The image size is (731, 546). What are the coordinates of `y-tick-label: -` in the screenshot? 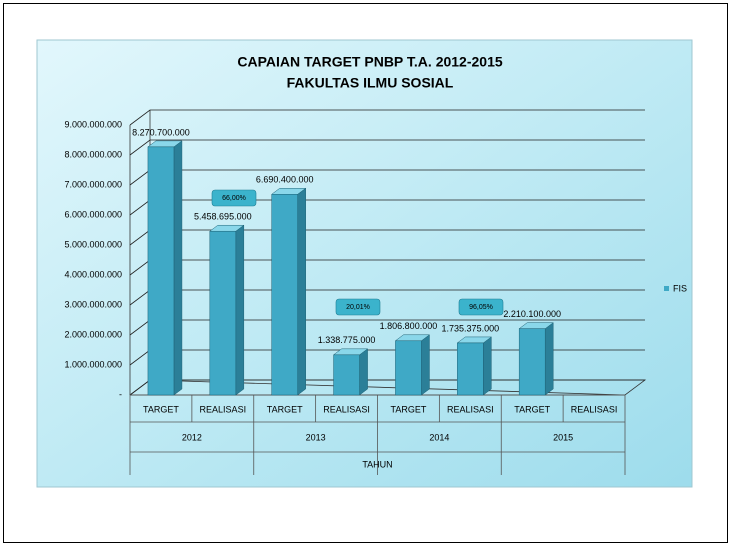 It's located at (120, 394).